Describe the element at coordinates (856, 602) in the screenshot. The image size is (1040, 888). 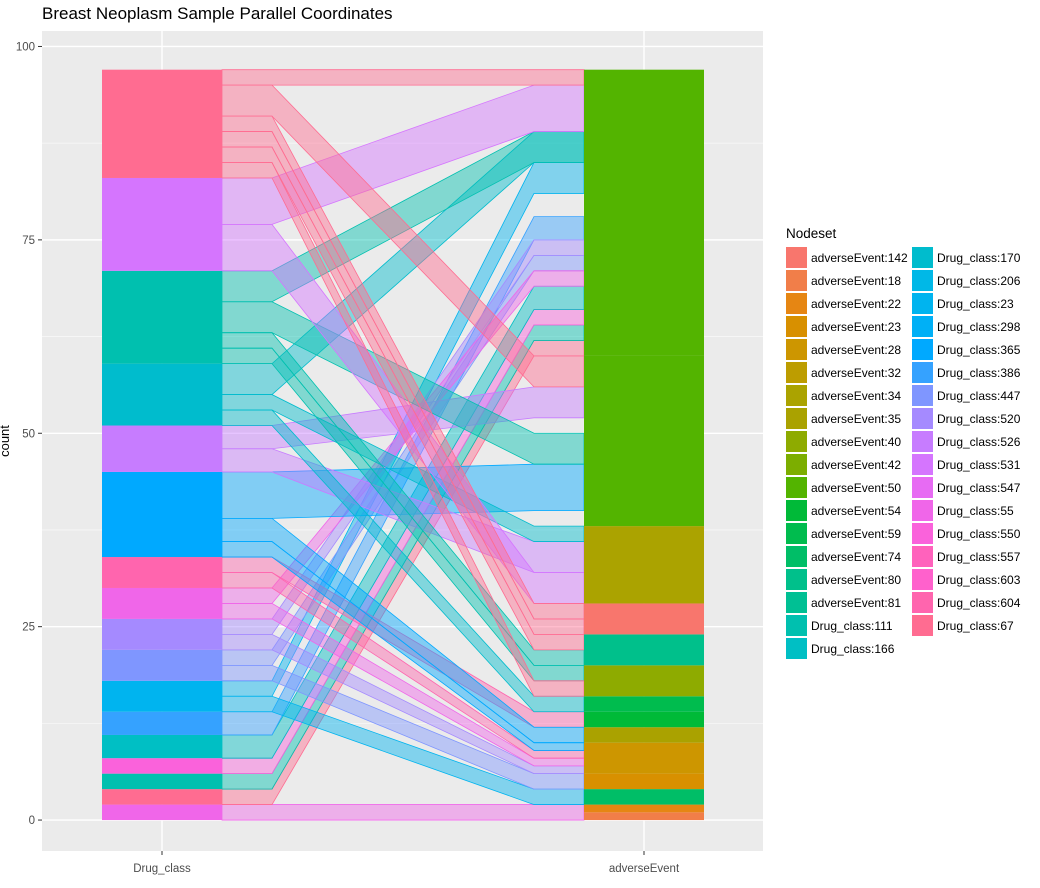
I see `legend-label: adverseEvent:81` at that location.